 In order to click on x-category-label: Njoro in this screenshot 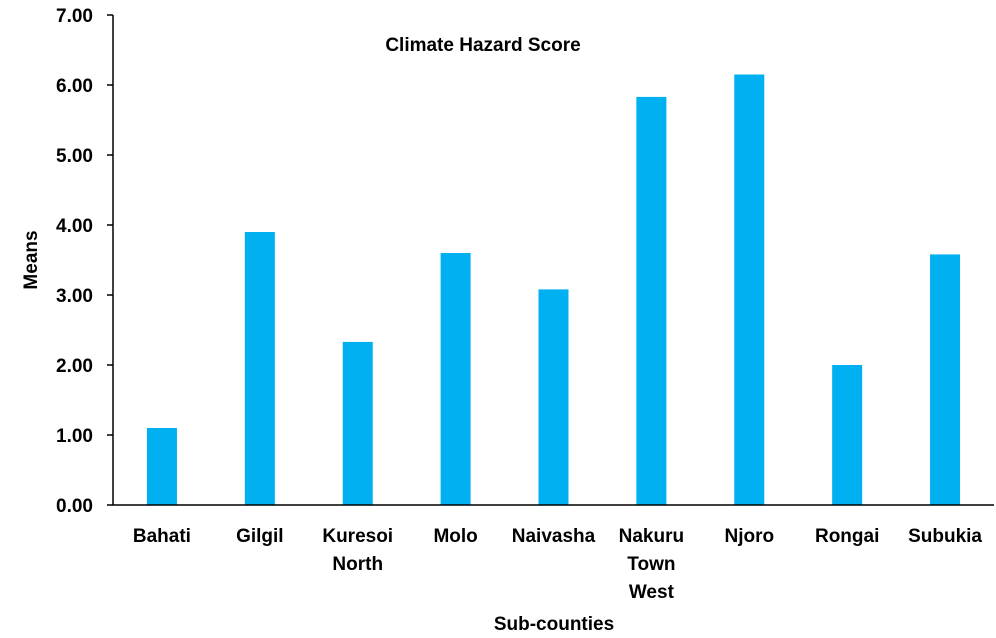, I will do `click(749, 536)`.